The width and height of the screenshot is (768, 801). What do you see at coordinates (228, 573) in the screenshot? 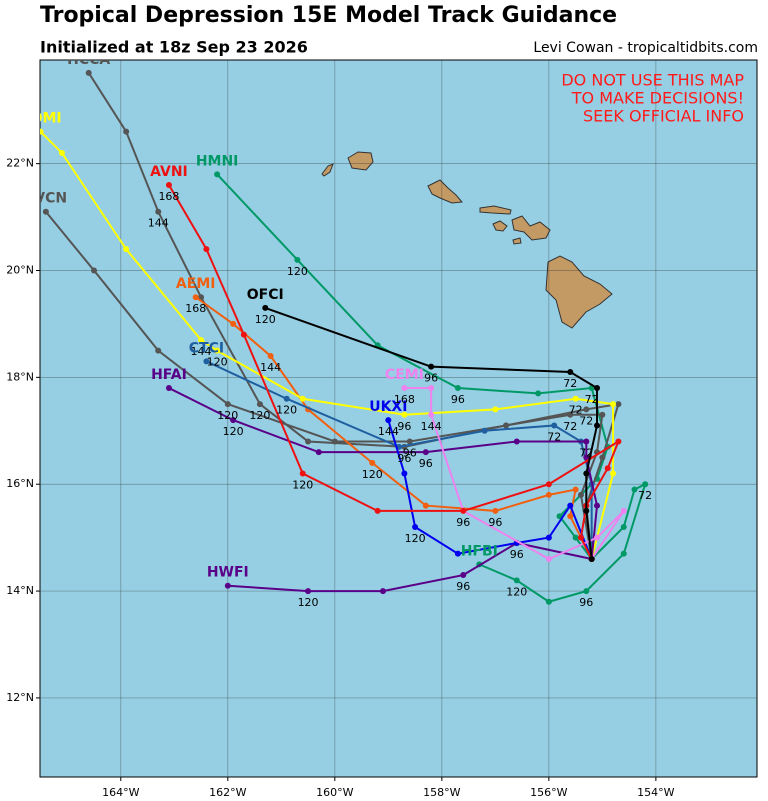
I see `series-label: HWFI` at bounding box center [228, 573].